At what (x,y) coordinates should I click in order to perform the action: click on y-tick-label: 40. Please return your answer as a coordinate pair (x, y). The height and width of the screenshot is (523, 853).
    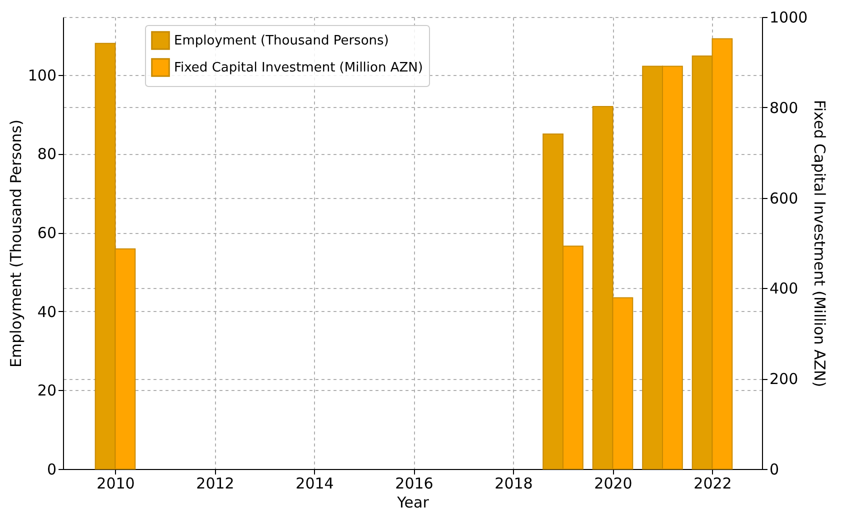
    Looking at the image, I should click on (46, 311).